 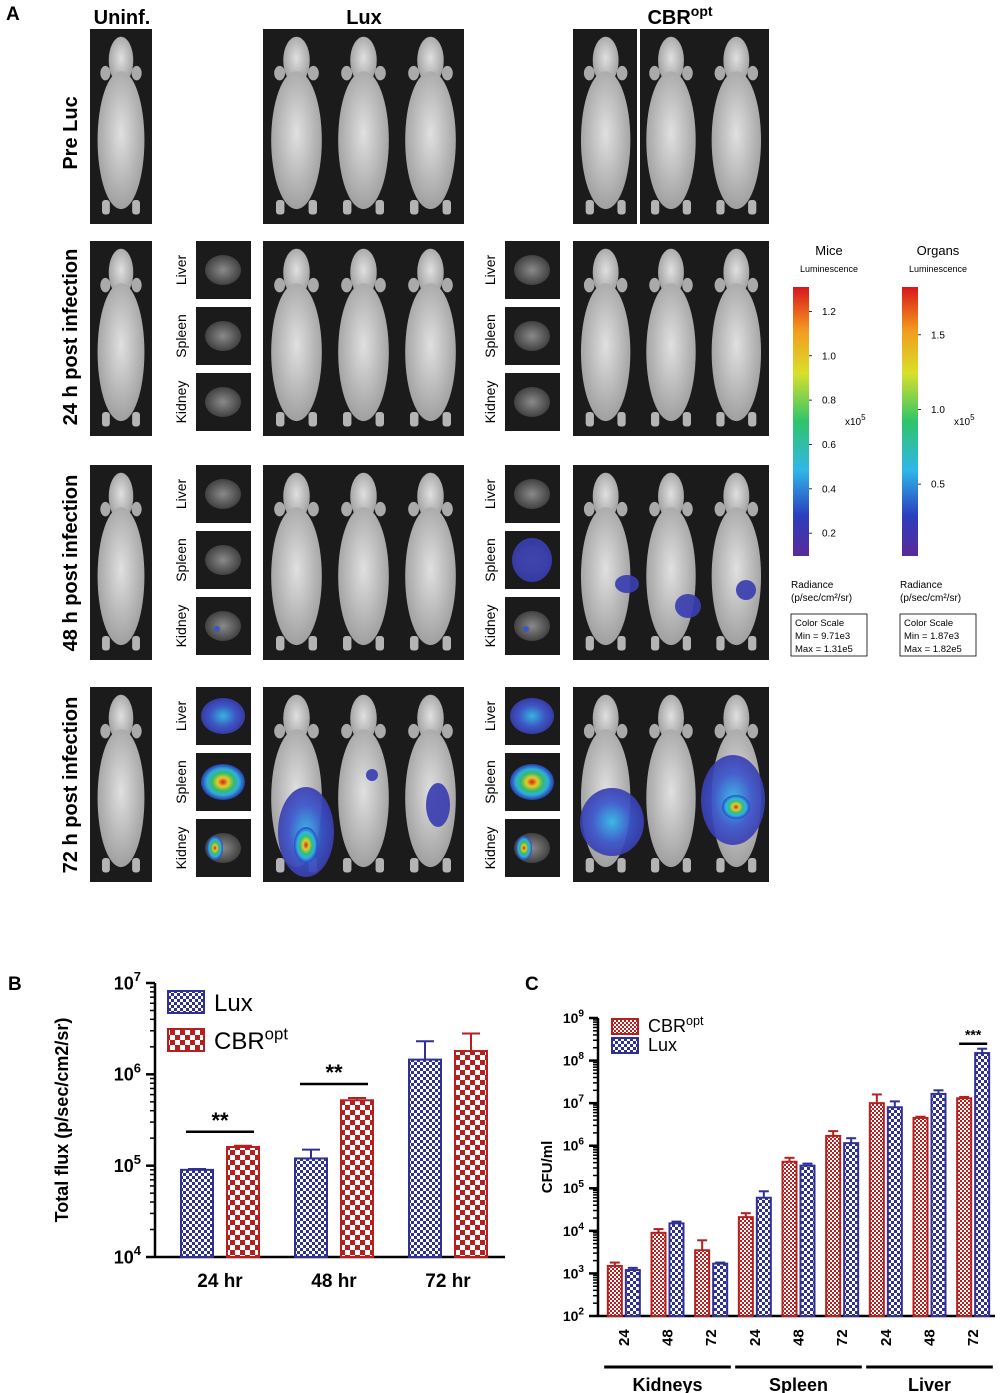 I want to click on color-scale-bar, so click(x=910, y=421).